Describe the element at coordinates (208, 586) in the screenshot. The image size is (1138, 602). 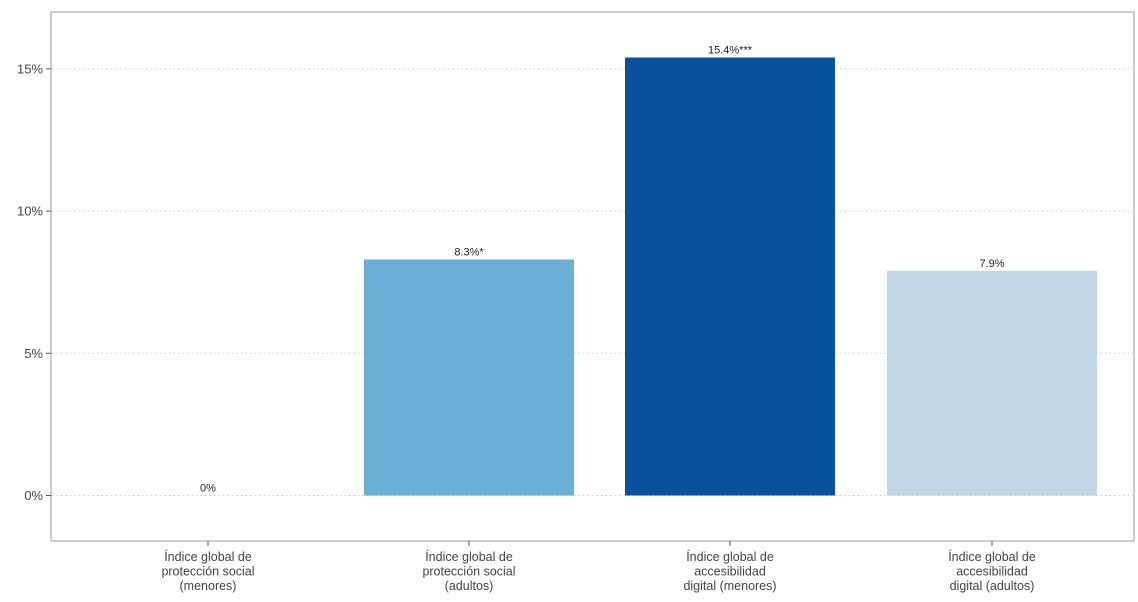
I see `x-category-label-line: (menores)` at that location.